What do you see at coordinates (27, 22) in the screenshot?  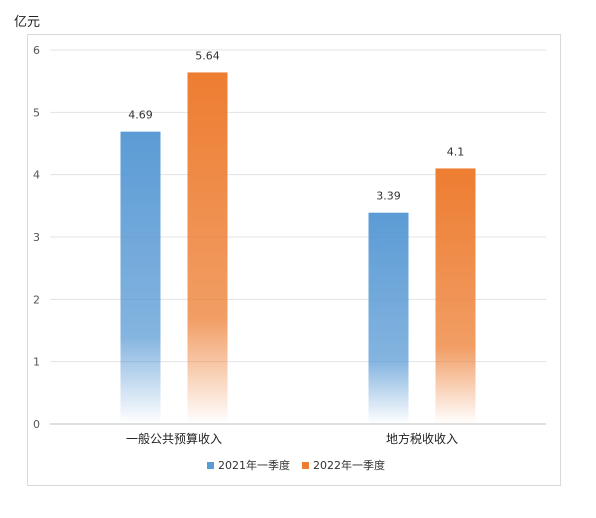 I see `y-axis-unit-label: 亿元` at bounding box center [27, 22].